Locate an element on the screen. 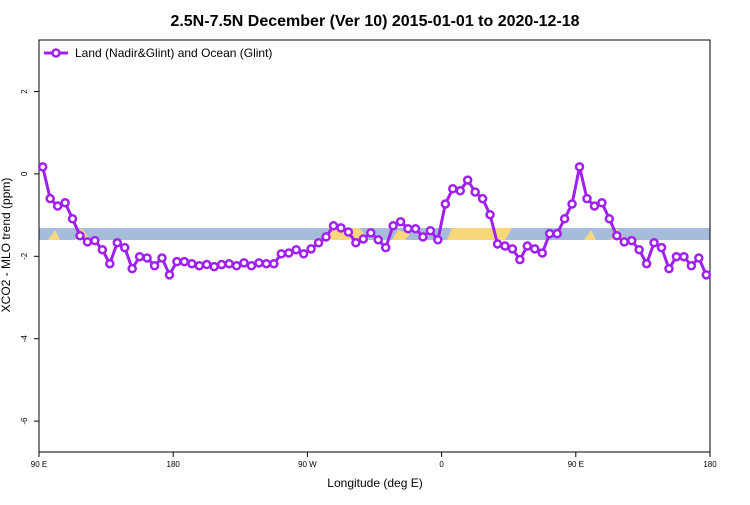  y-tick-label: -4 is located at coordinates (24, 339).